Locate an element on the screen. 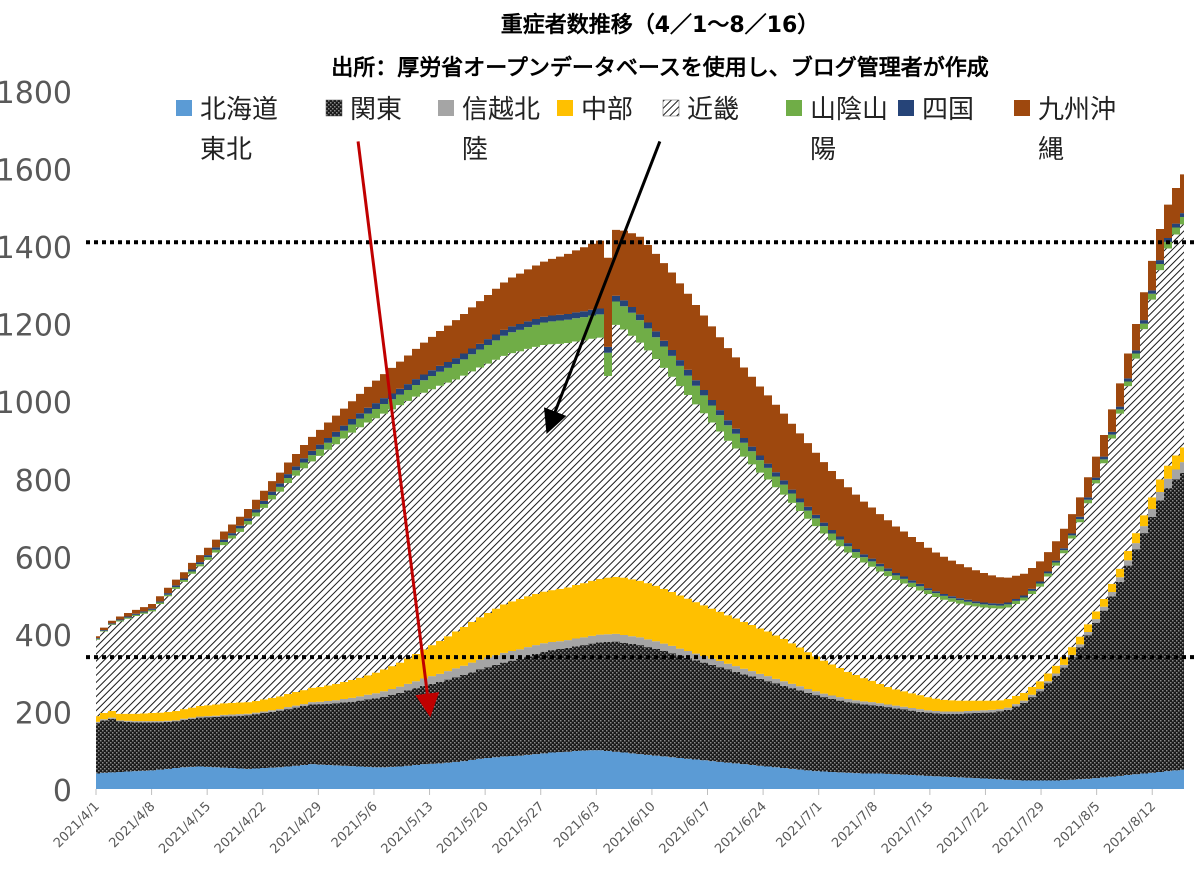  y-tick-label: 800 is located at coordinates (43, 481).